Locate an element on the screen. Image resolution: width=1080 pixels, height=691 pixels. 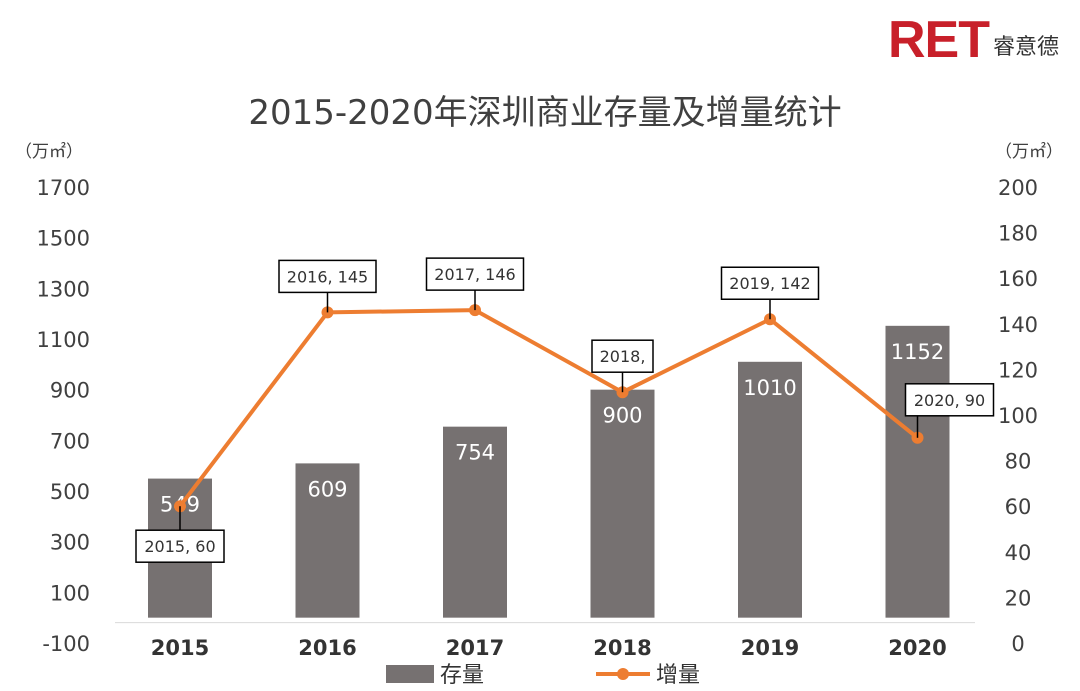
left-tick-label: 300 is located at coordinates (70, 543).